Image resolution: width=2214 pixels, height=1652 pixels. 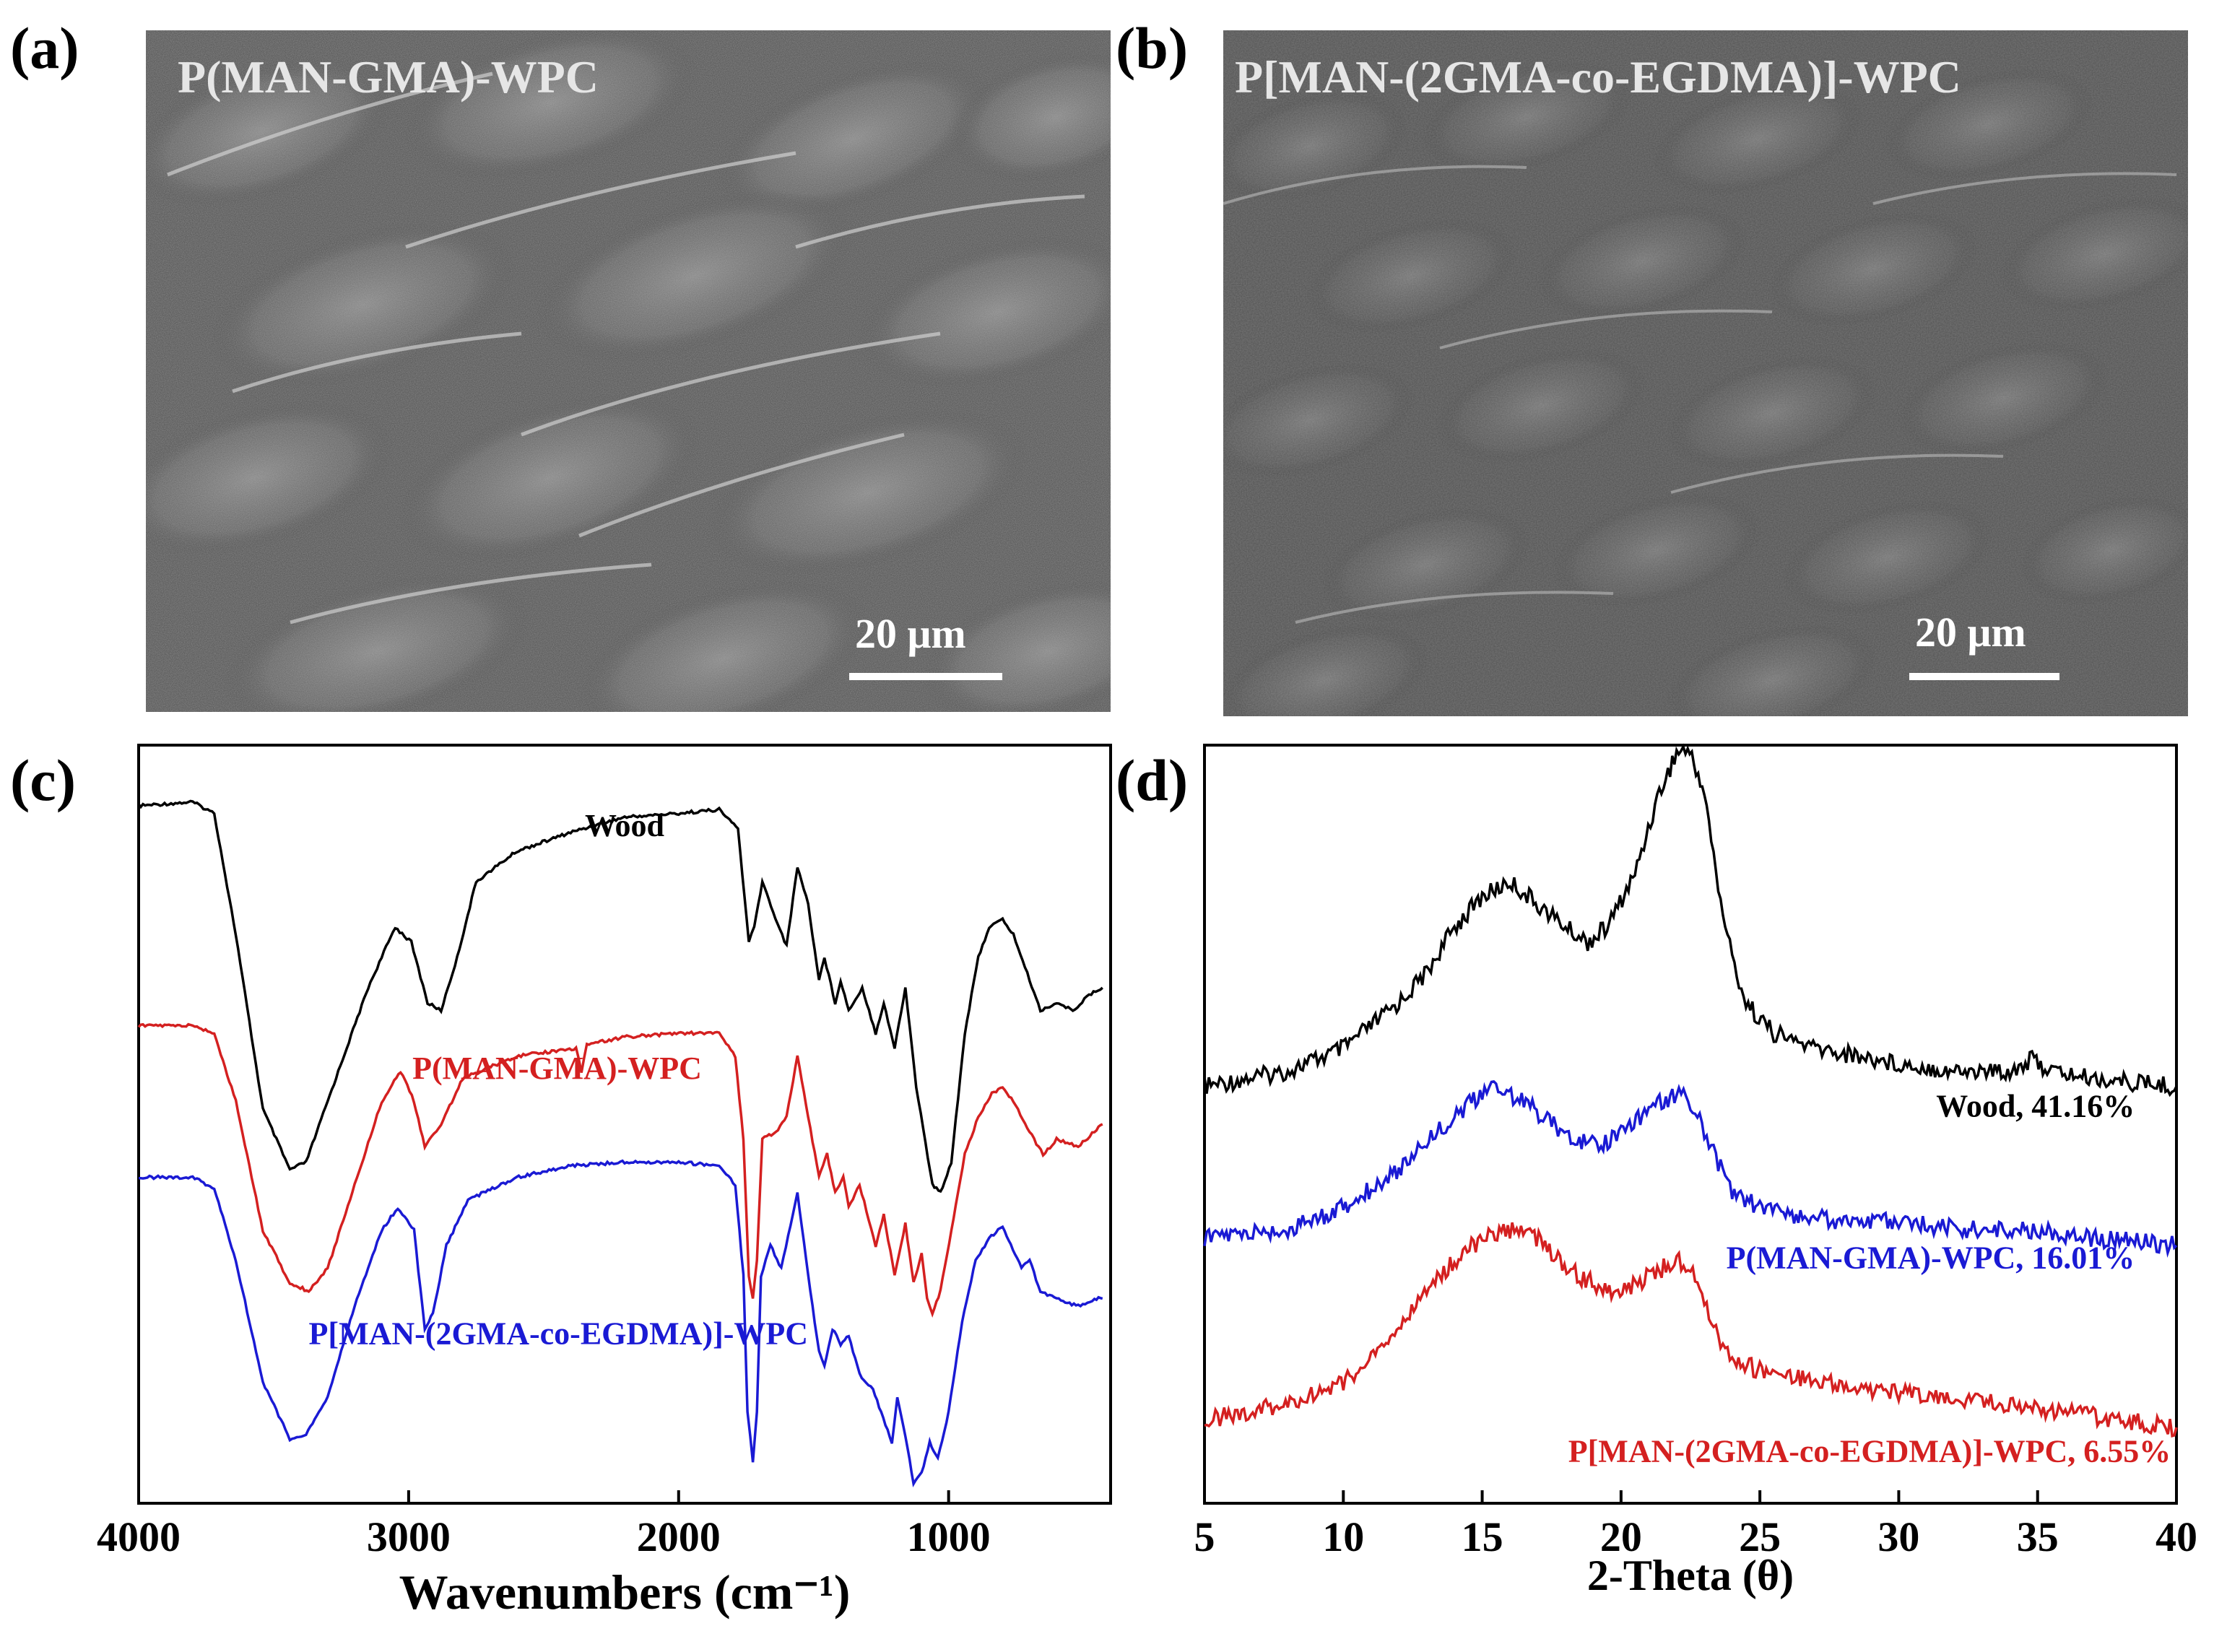 What do you see at coordinates (2036, 1106) in the screenshot?
I see `xrd-series-label: Wood, 41.16%` at bounding box center [2036, 1106].